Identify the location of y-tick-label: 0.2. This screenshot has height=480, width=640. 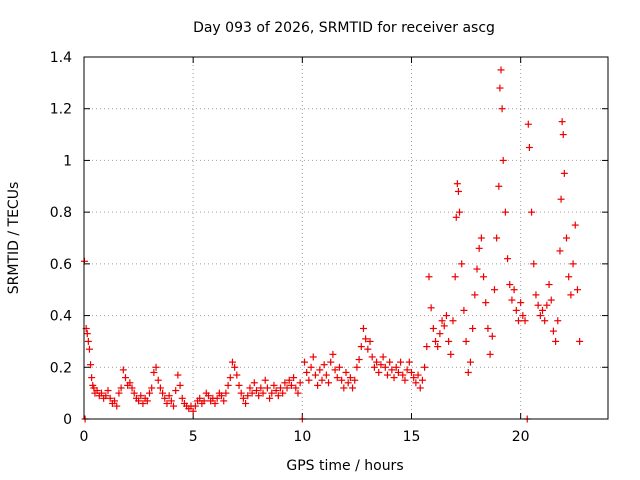
(61, 368).